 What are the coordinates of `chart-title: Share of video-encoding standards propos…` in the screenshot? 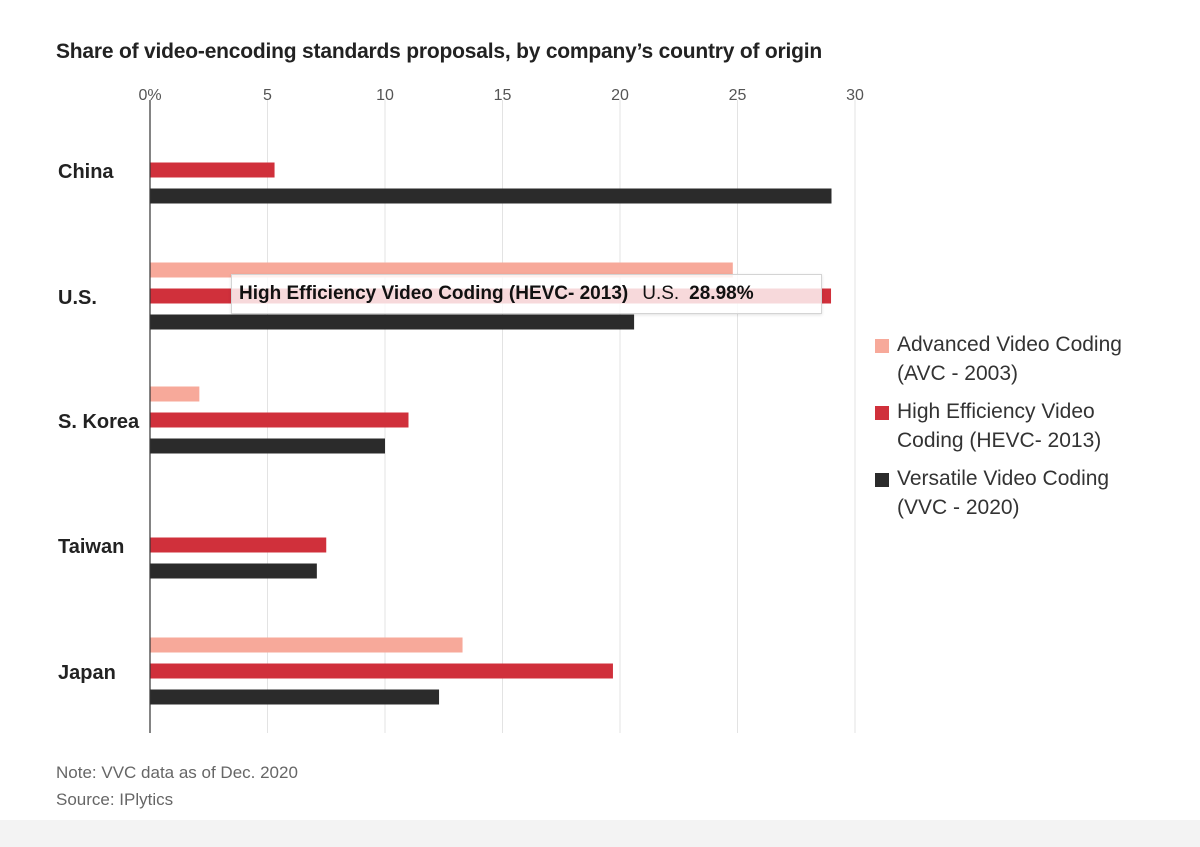 It's located at (439, 51).